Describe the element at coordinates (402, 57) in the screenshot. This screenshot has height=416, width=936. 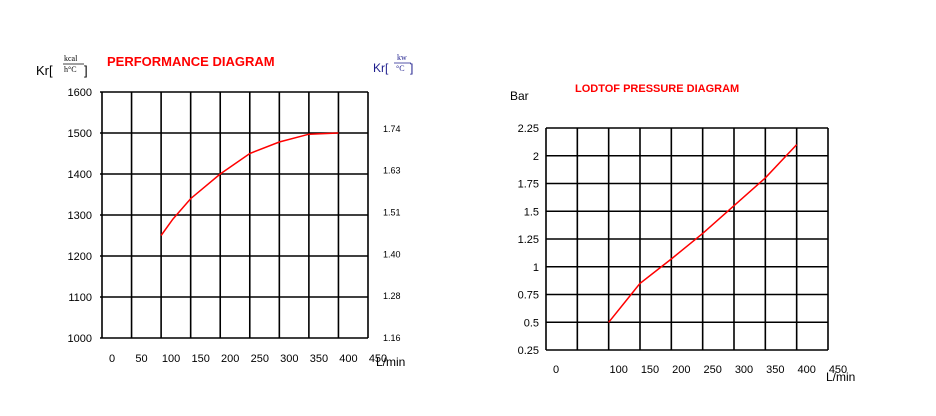
I see `performance-y2-unit-numerator: kw` at that location.